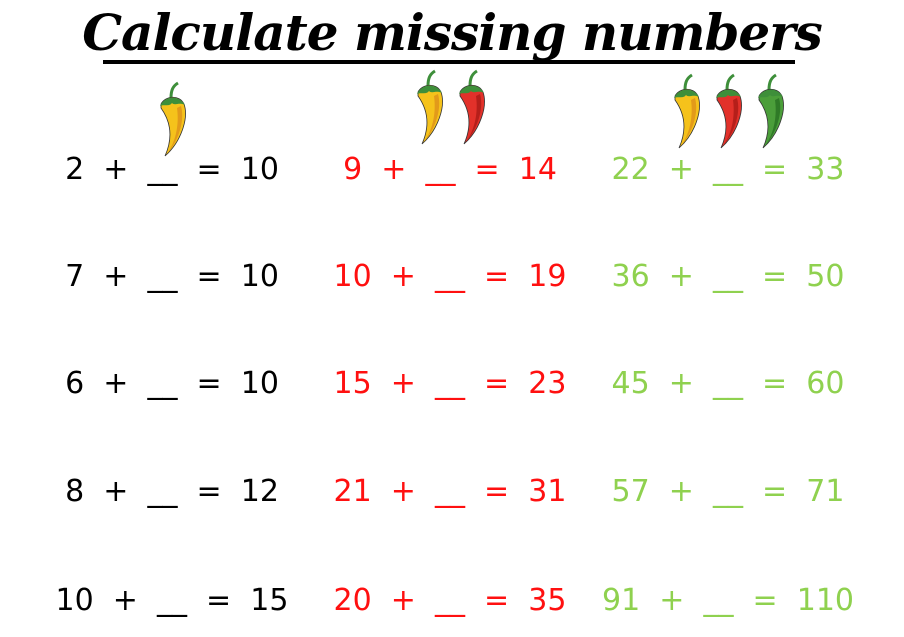 The image size is (904, 637). I want to click on medium-difficulty-chilis, so click(449, 106).